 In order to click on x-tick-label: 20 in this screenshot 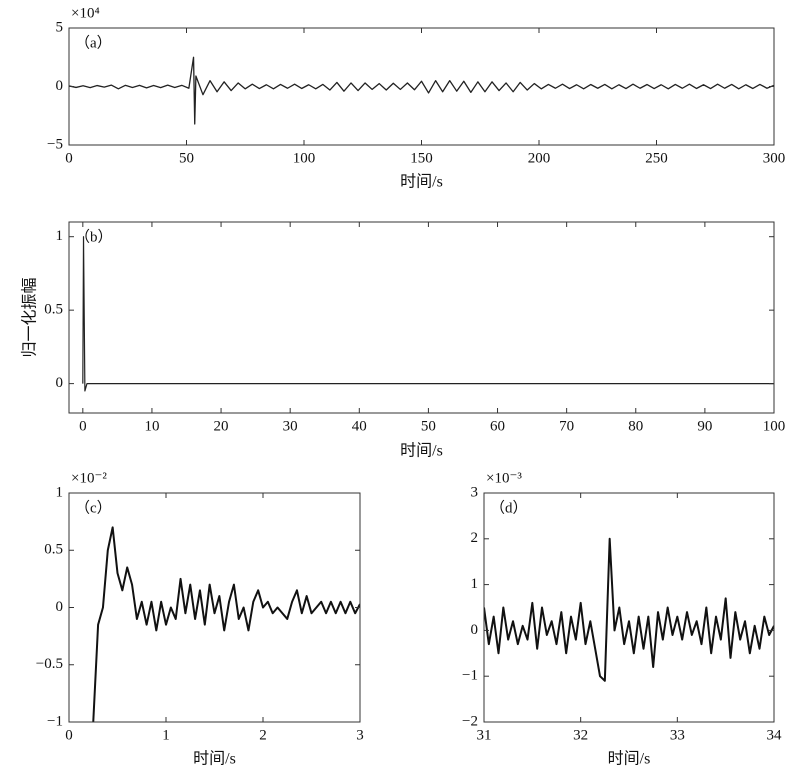, I will do `click(221, 426)`.